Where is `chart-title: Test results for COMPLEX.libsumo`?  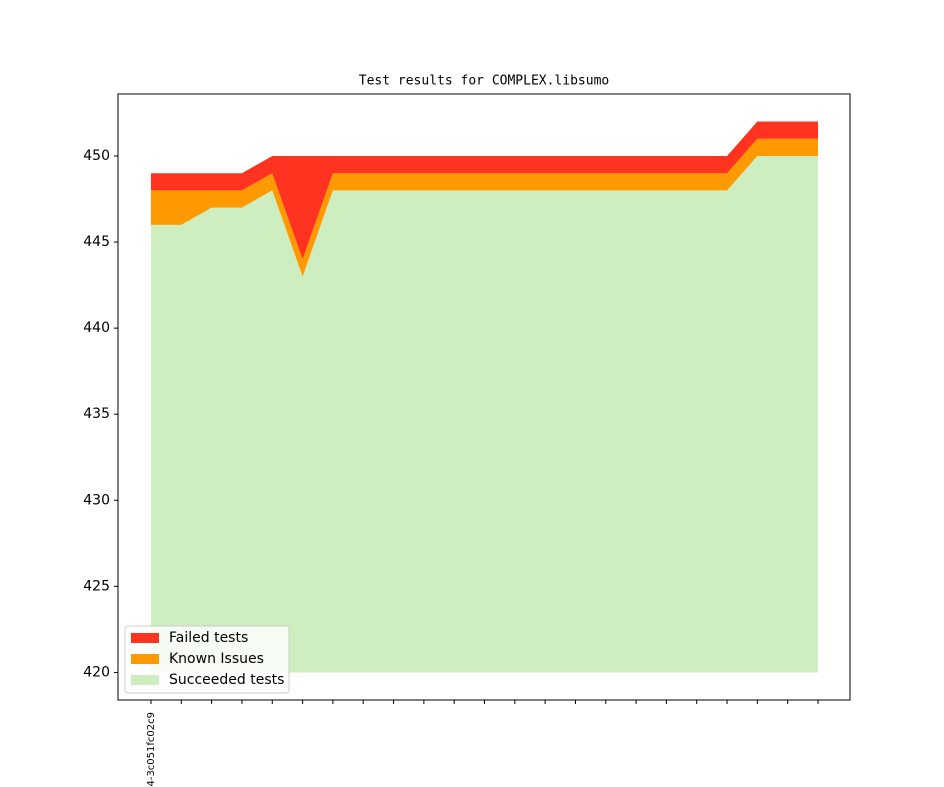 chart-title: Test results for COMPLEX.libsumo is located at coordinates (484, 81).